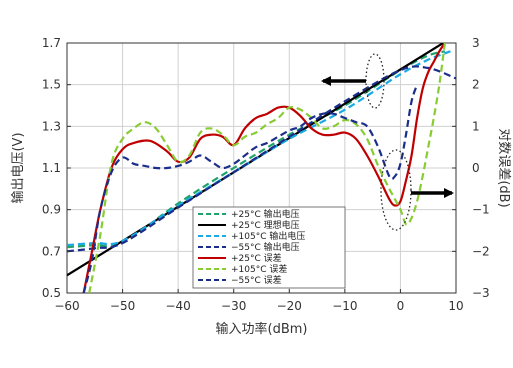 The width and height of the screenshot is (513, 368). I want to click on y2-axis-label: 对数误差(dB), so click(503, 167).